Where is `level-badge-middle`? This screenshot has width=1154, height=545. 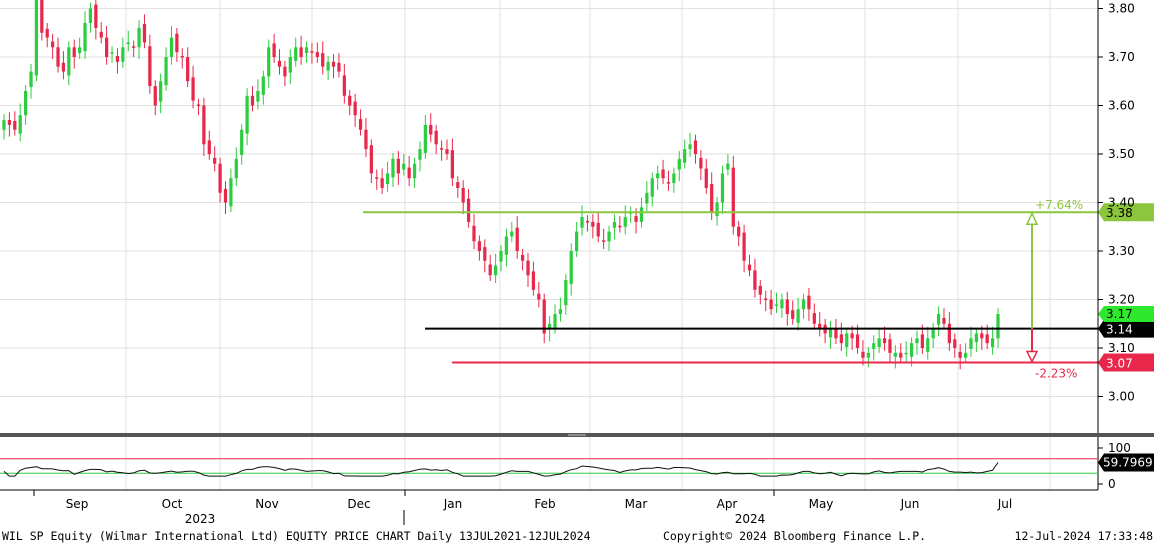
level-badge-middle is located at coordinates (1126, 328).